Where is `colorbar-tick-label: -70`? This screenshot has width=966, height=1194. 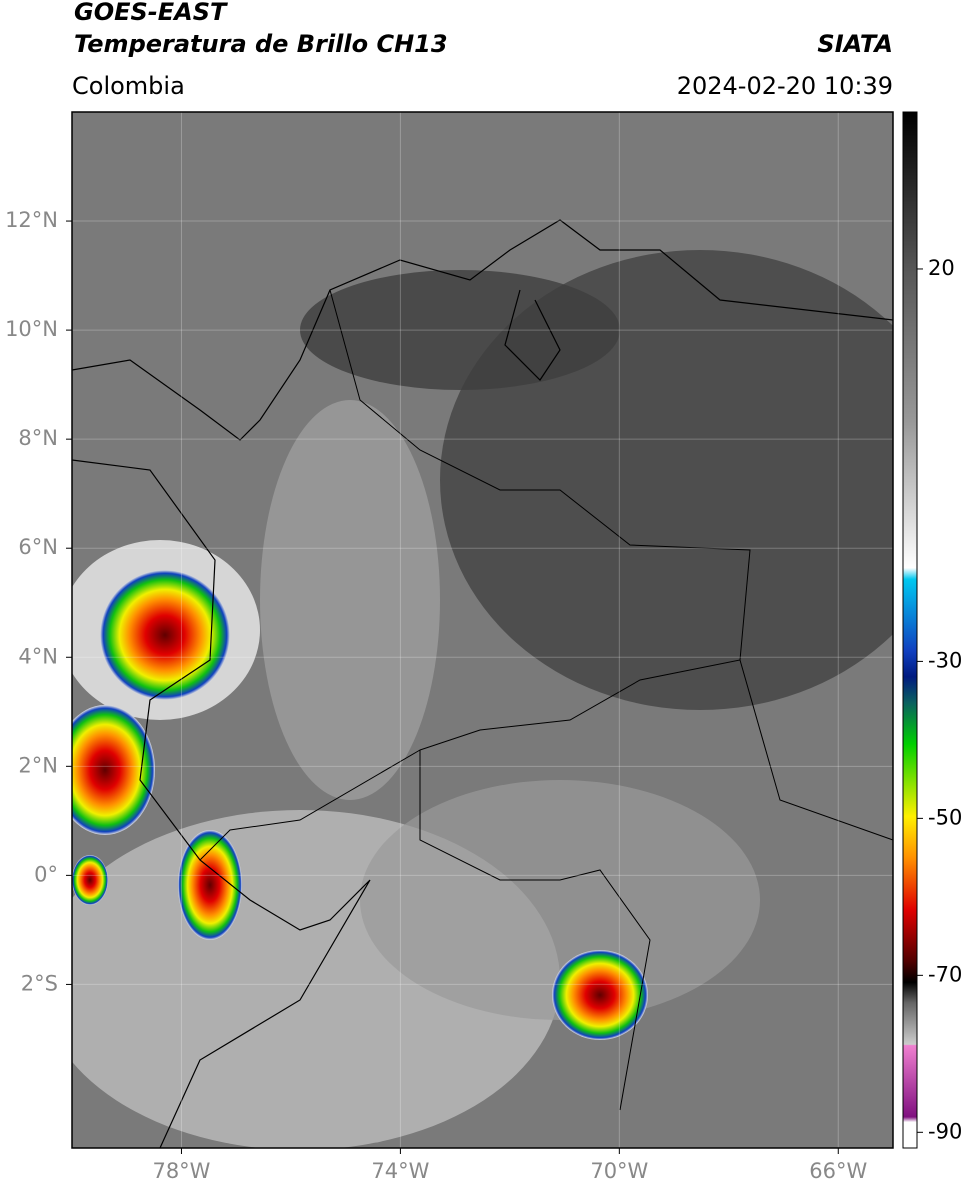 colorbar-tick-label: -70 is located at coordinates (945, 974).